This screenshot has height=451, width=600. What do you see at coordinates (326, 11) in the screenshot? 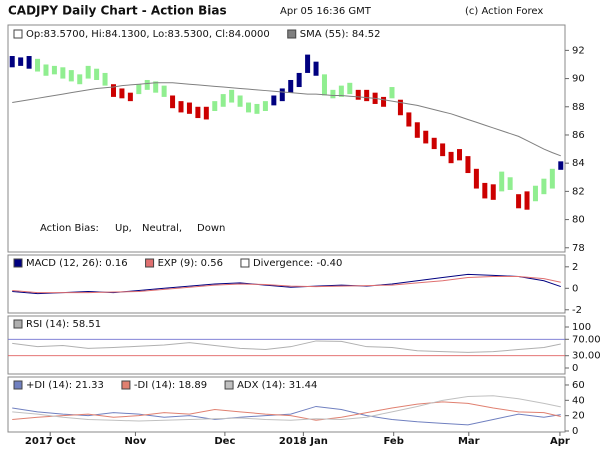
I see `timestamp: Apr 05 16:36 GMT` at bounding box center [326, 11].